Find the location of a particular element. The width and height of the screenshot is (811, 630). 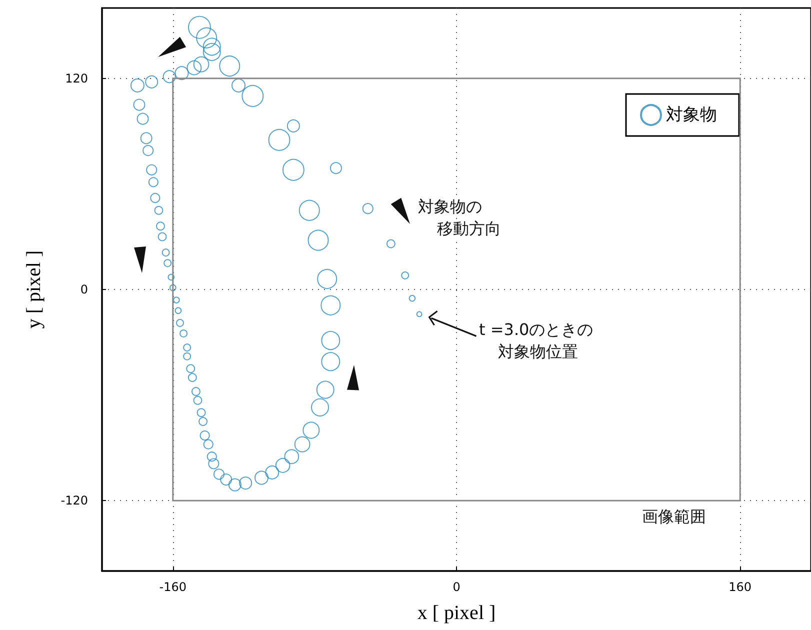

annotation: 画像範囲 is located at coordinates (674, 516).